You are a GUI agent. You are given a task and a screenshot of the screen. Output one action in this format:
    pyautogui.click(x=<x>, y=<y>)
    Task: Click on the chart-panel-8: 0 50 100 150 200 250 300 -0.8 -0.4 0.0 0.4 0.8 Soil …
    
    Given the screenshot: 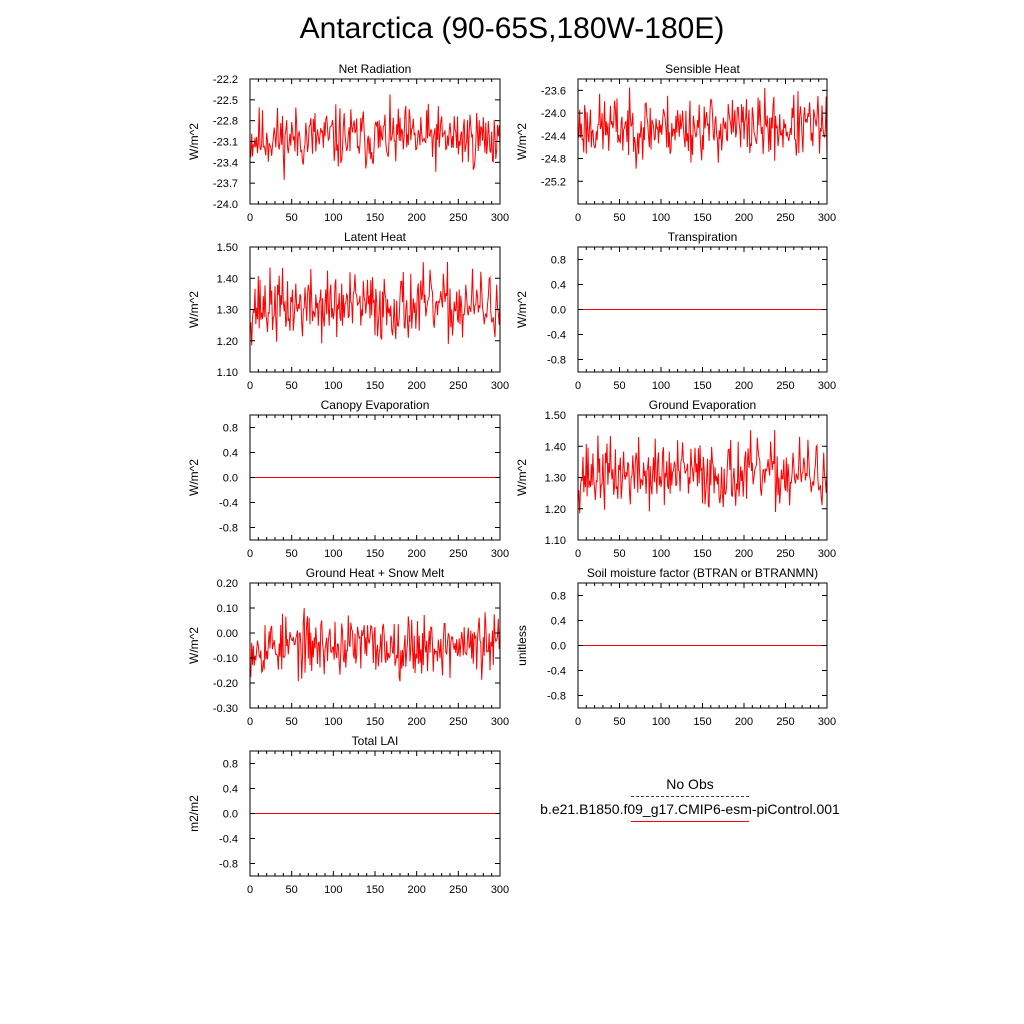 What is the action you would take?
    pyautogui.click(x=675, y=647)
    